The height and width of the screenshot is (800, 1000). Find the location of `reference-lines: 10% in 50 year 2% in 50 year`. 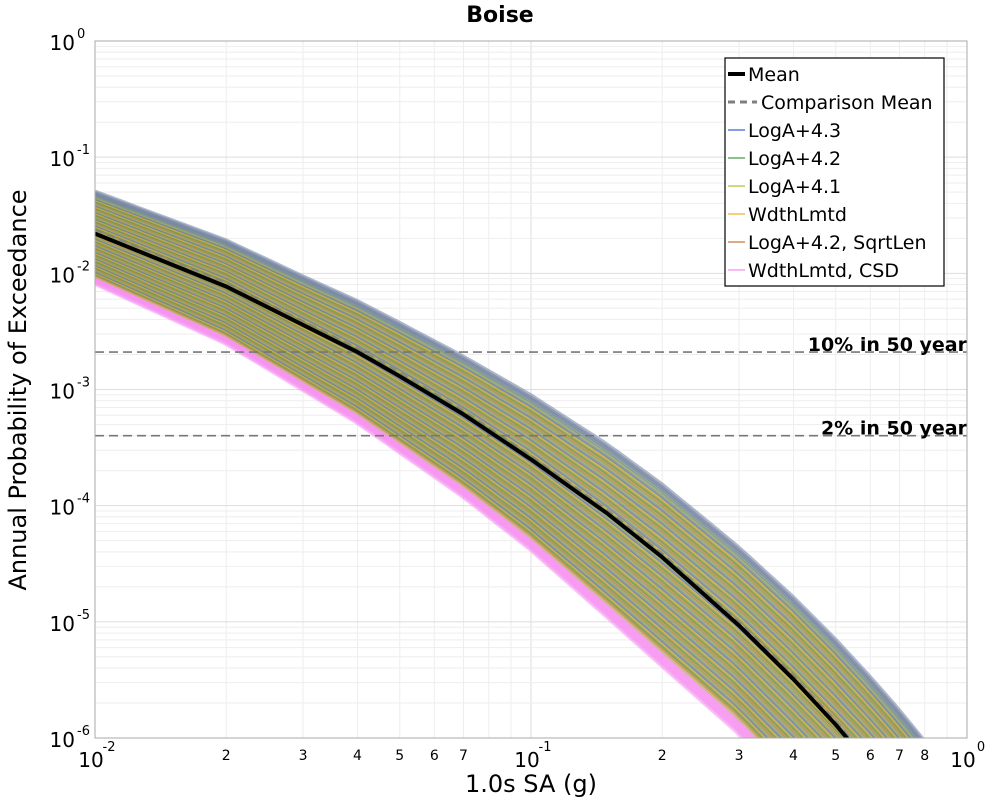

reference-lines: 10% in 50 year 2% in 50 year is located at coordinates (531, 387).